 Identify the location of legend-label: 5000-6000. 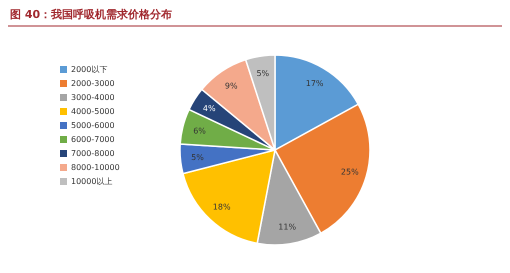
(93, 125).